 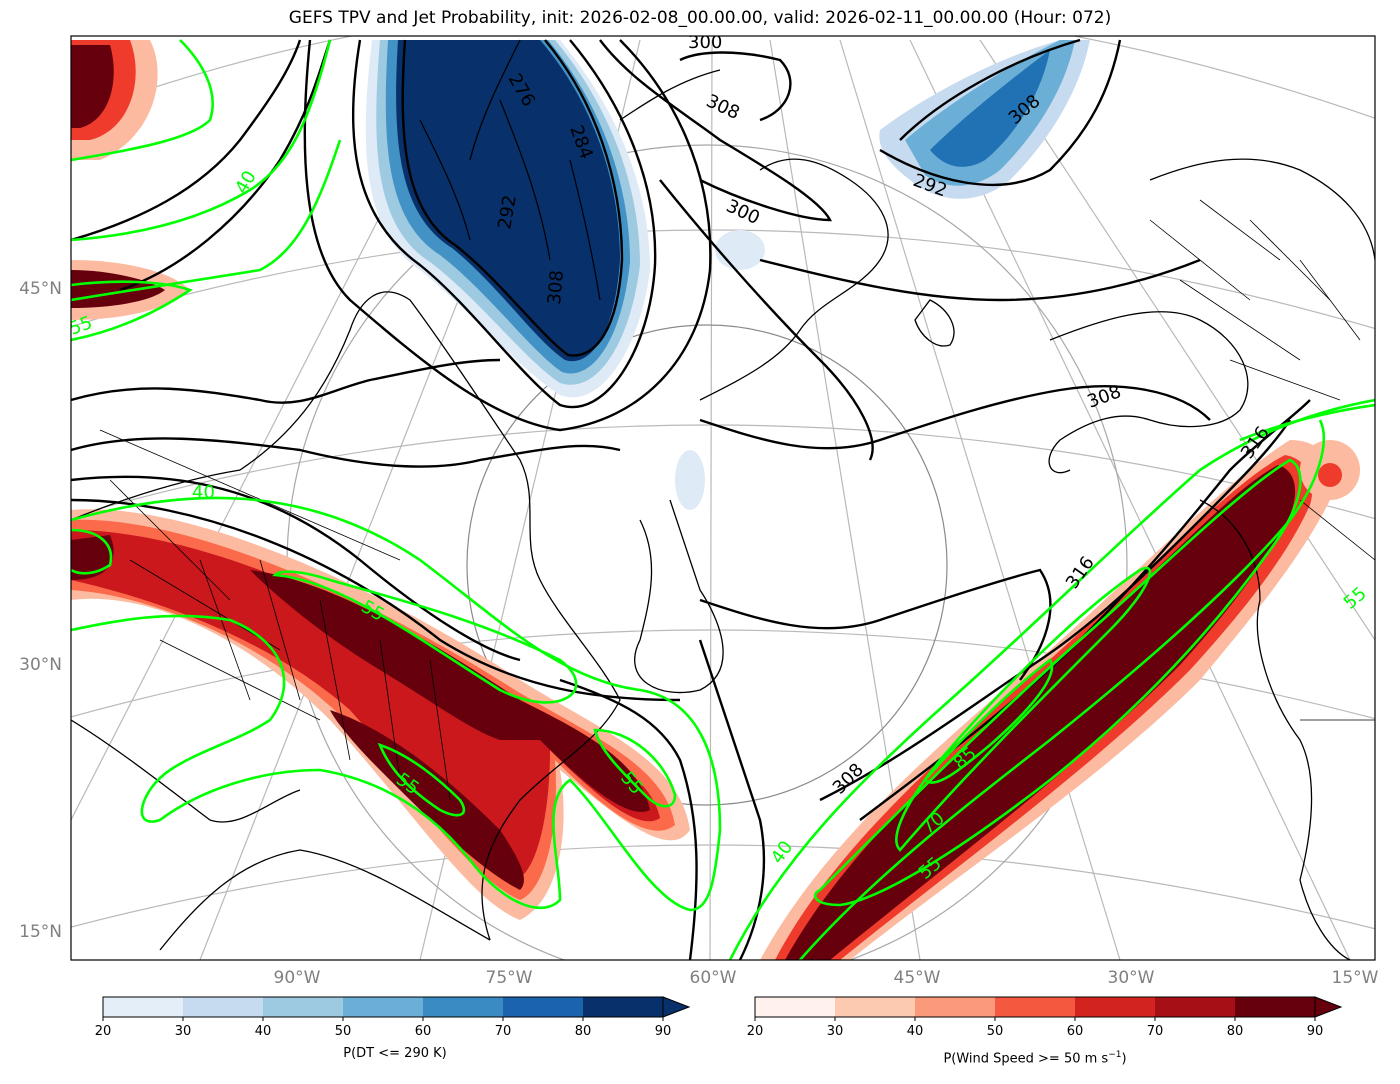 What do you see at coordinates (40, 932) in the screenshot?
I see `lat-label: 15°N` at bounding box center [40, 932].